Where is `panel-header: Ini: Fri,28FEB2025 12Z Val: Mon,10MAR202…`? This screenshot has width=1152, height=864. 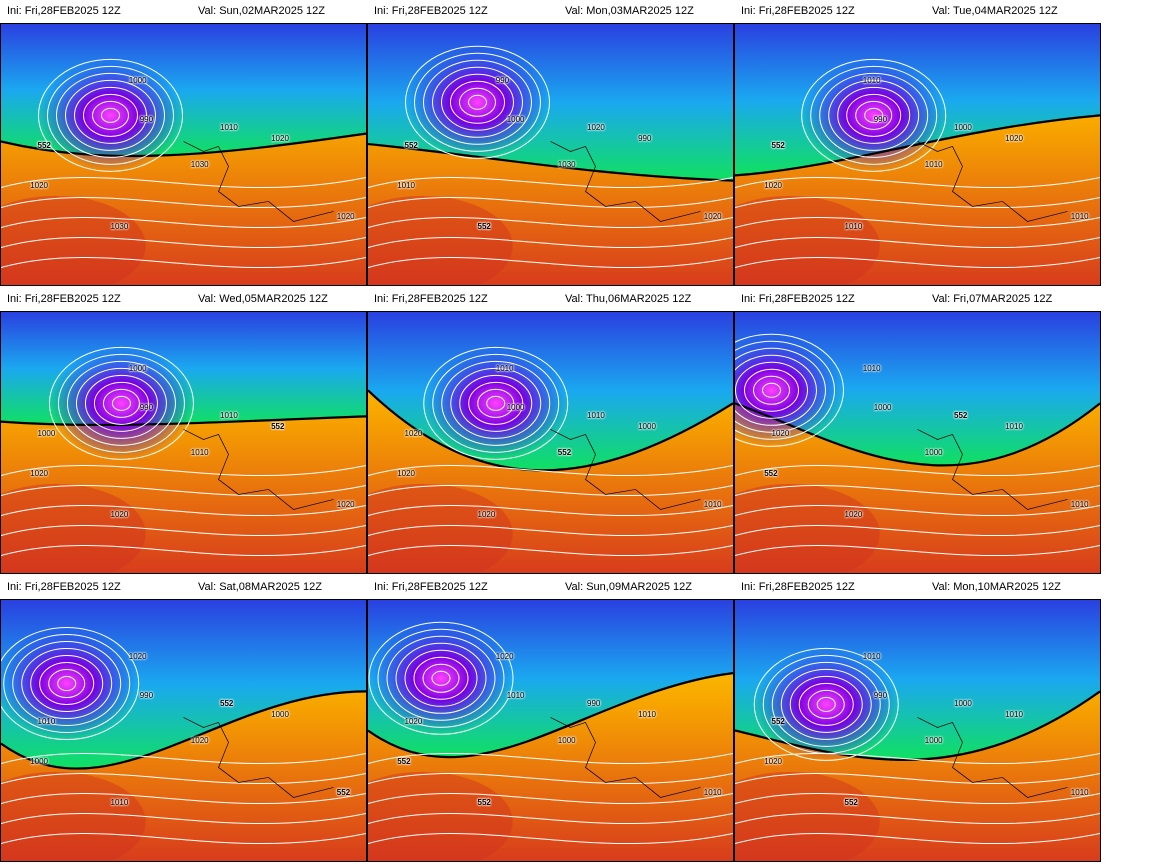 panel-header: Ini: Fri,28FEB2025 12Z Val: Mon,10MAR202… is located at coordinates (917, 587).